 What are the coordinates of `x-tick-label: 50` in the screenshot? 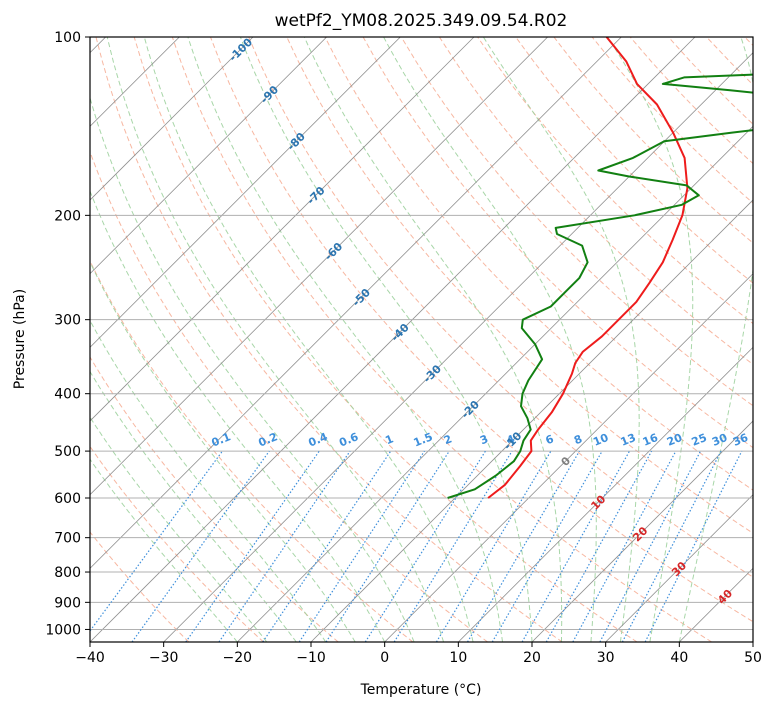 It's located at (753, 658).